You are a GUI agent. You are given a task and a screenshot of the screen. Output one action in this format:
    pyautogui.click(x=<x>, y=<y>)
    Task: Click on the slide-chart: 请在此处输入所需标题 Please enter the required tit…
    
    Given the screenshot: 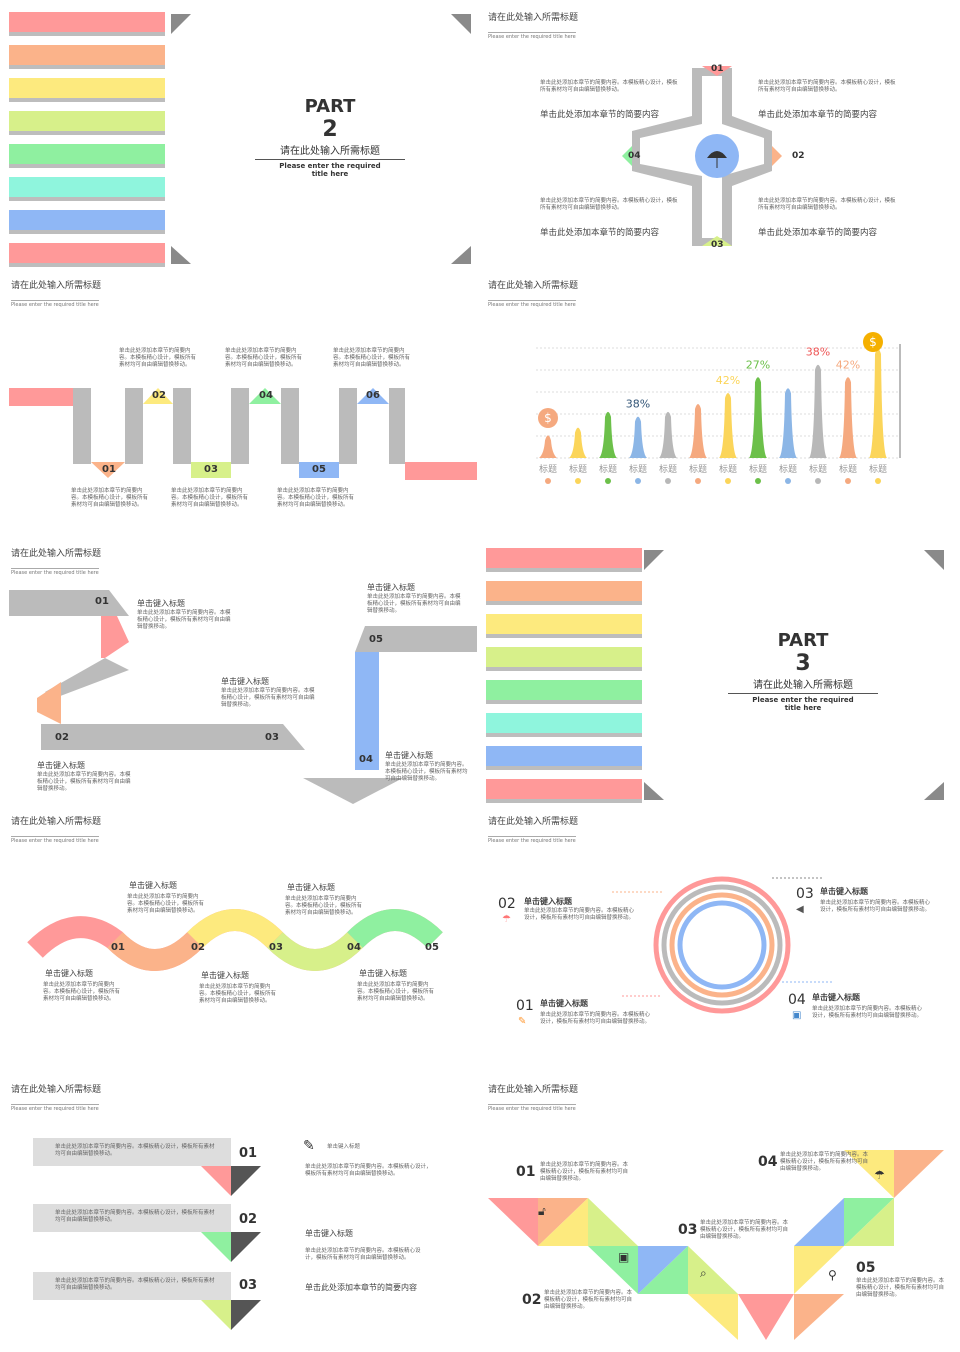 What is the action you would take?
    pyautogui.click(x=719, y=407)
    